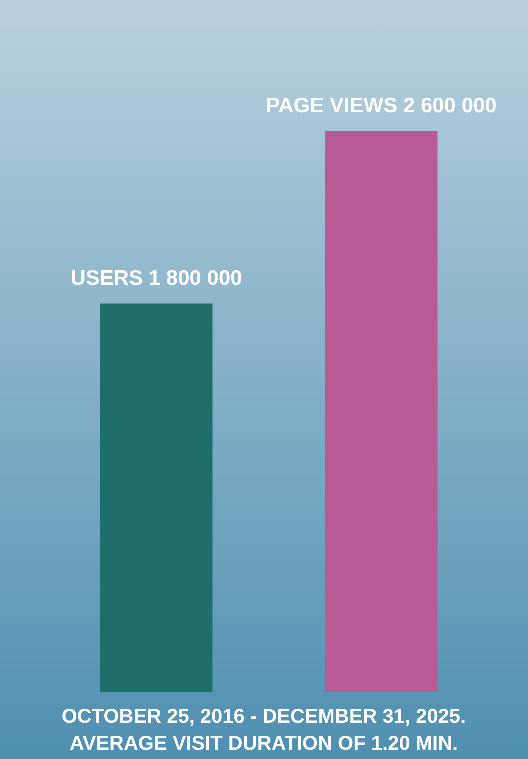  I want to click on x-tick-label: PAGE VIEWS, so click(335, 106).